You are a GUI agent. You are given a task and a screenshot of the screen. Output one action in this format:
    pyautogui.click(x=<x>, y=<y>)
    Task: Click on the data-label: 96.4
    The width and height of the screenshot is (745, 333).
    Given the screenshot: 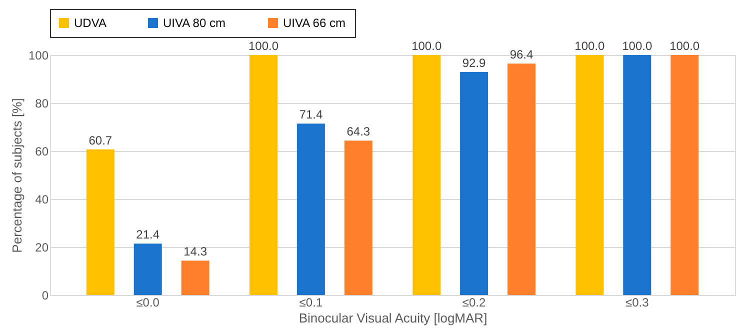 What is the action you would take?
    pyautogui.click(x=522, y=55)
    